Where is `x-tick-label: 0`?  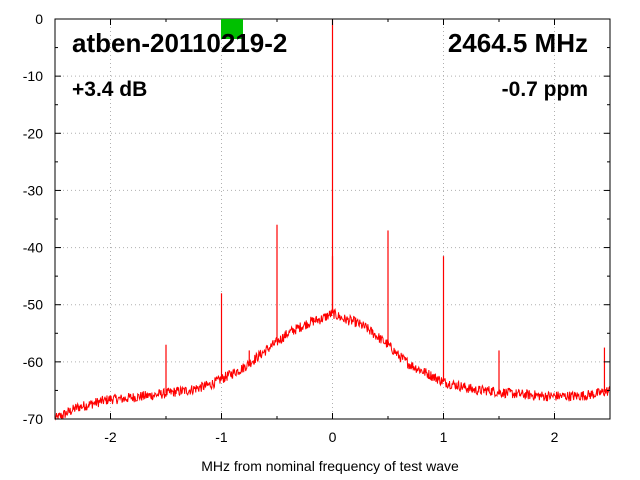 x-tick-label: 0 is located at coordinates (333, 437).